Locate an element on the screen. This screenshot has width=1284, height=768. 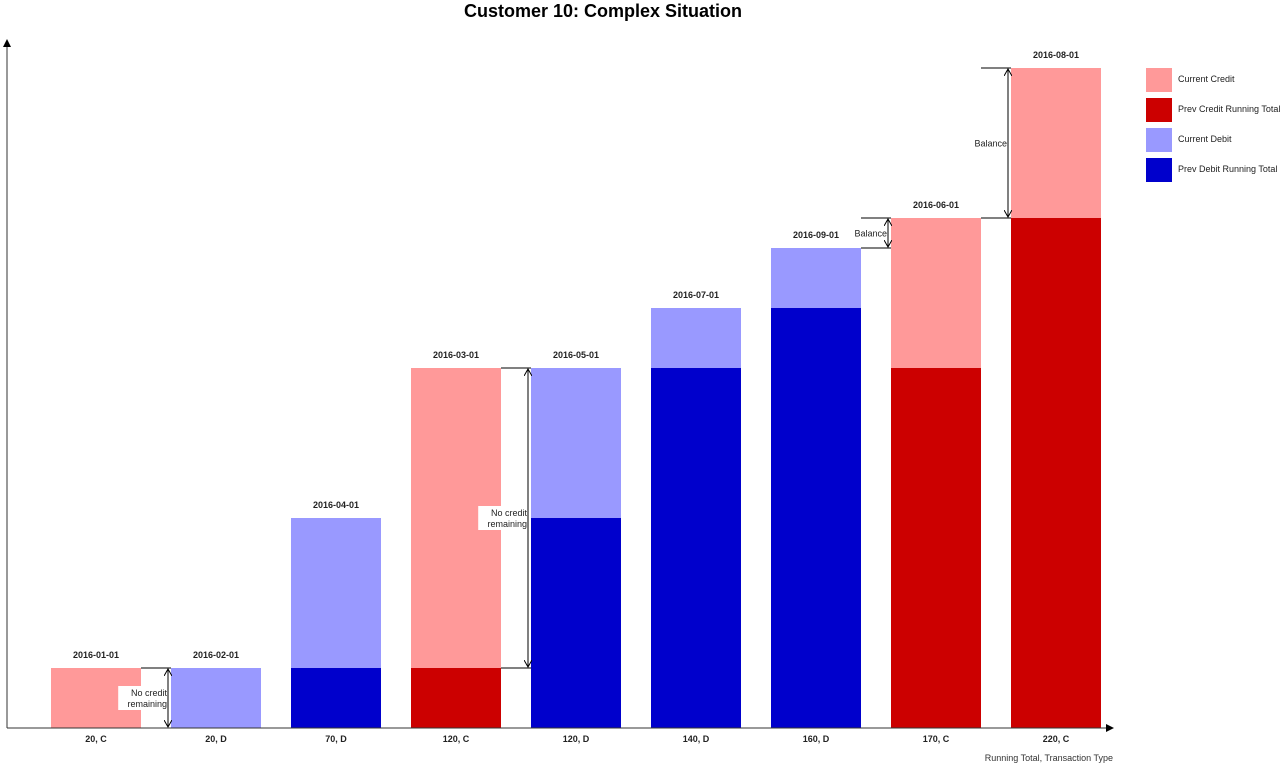
bar-date-label: 2016-08-01 is located at coordinates (1056, 55).